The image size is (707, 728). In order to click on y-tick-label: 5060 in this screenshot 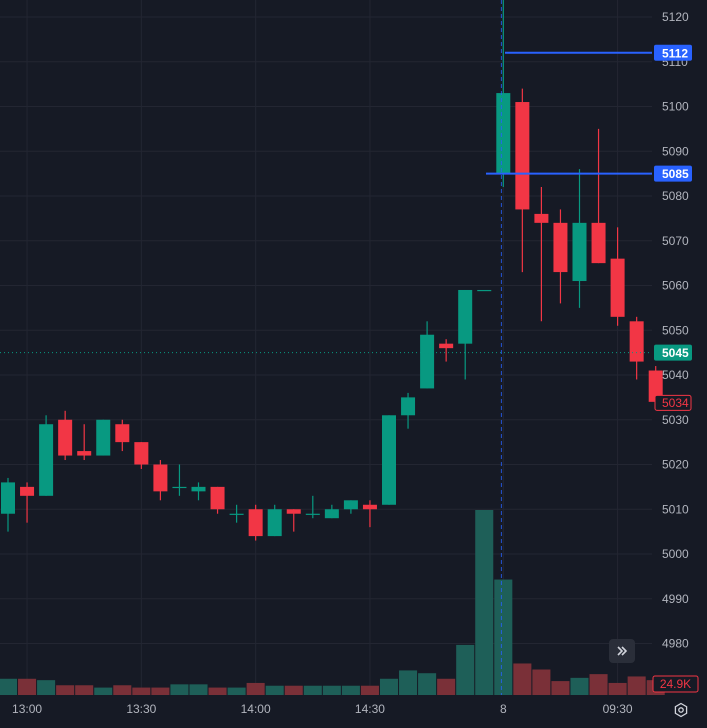, I will do `click(675, 286)`.